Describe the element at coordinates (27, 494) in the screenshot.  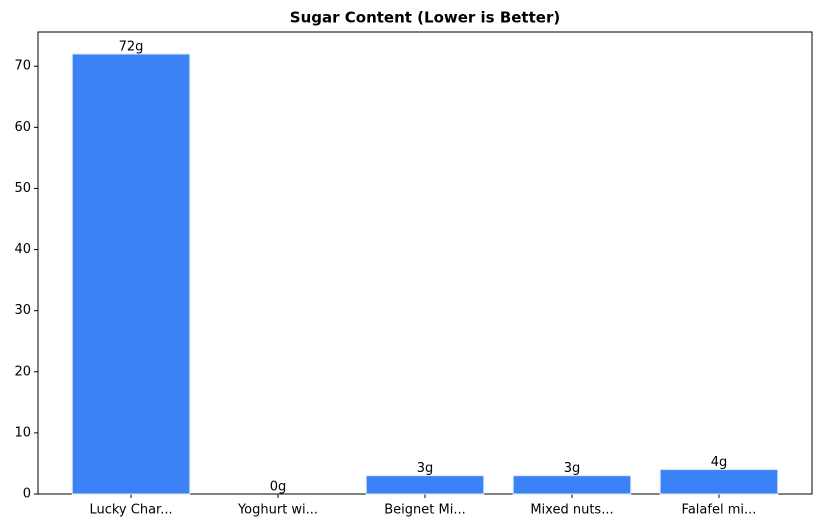
I see `y-tick-label: 0` at that location.